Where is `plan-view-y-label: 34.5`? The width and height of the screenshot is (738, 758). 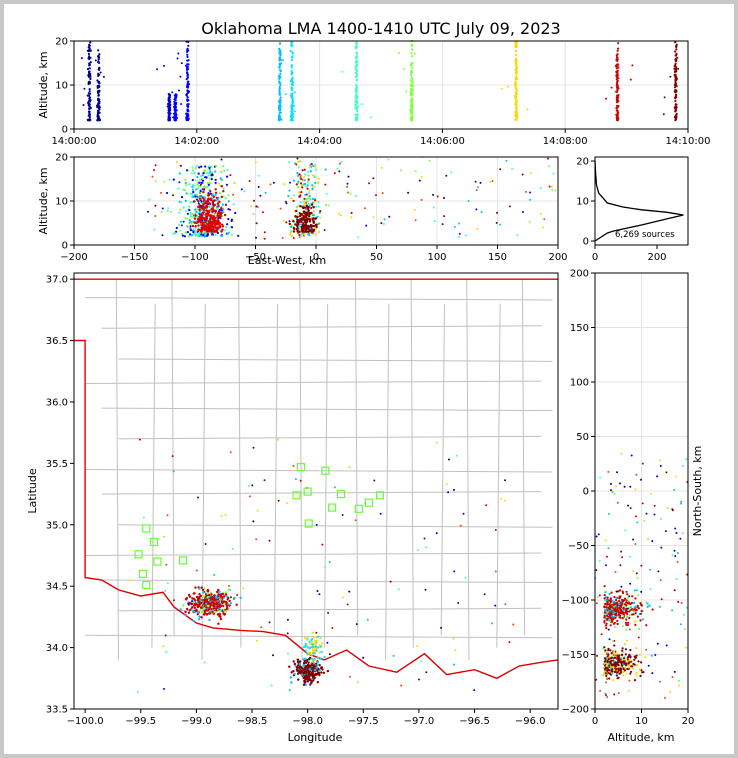
plan-view-y-label: 34.5 is located at coordinates (57, 587).